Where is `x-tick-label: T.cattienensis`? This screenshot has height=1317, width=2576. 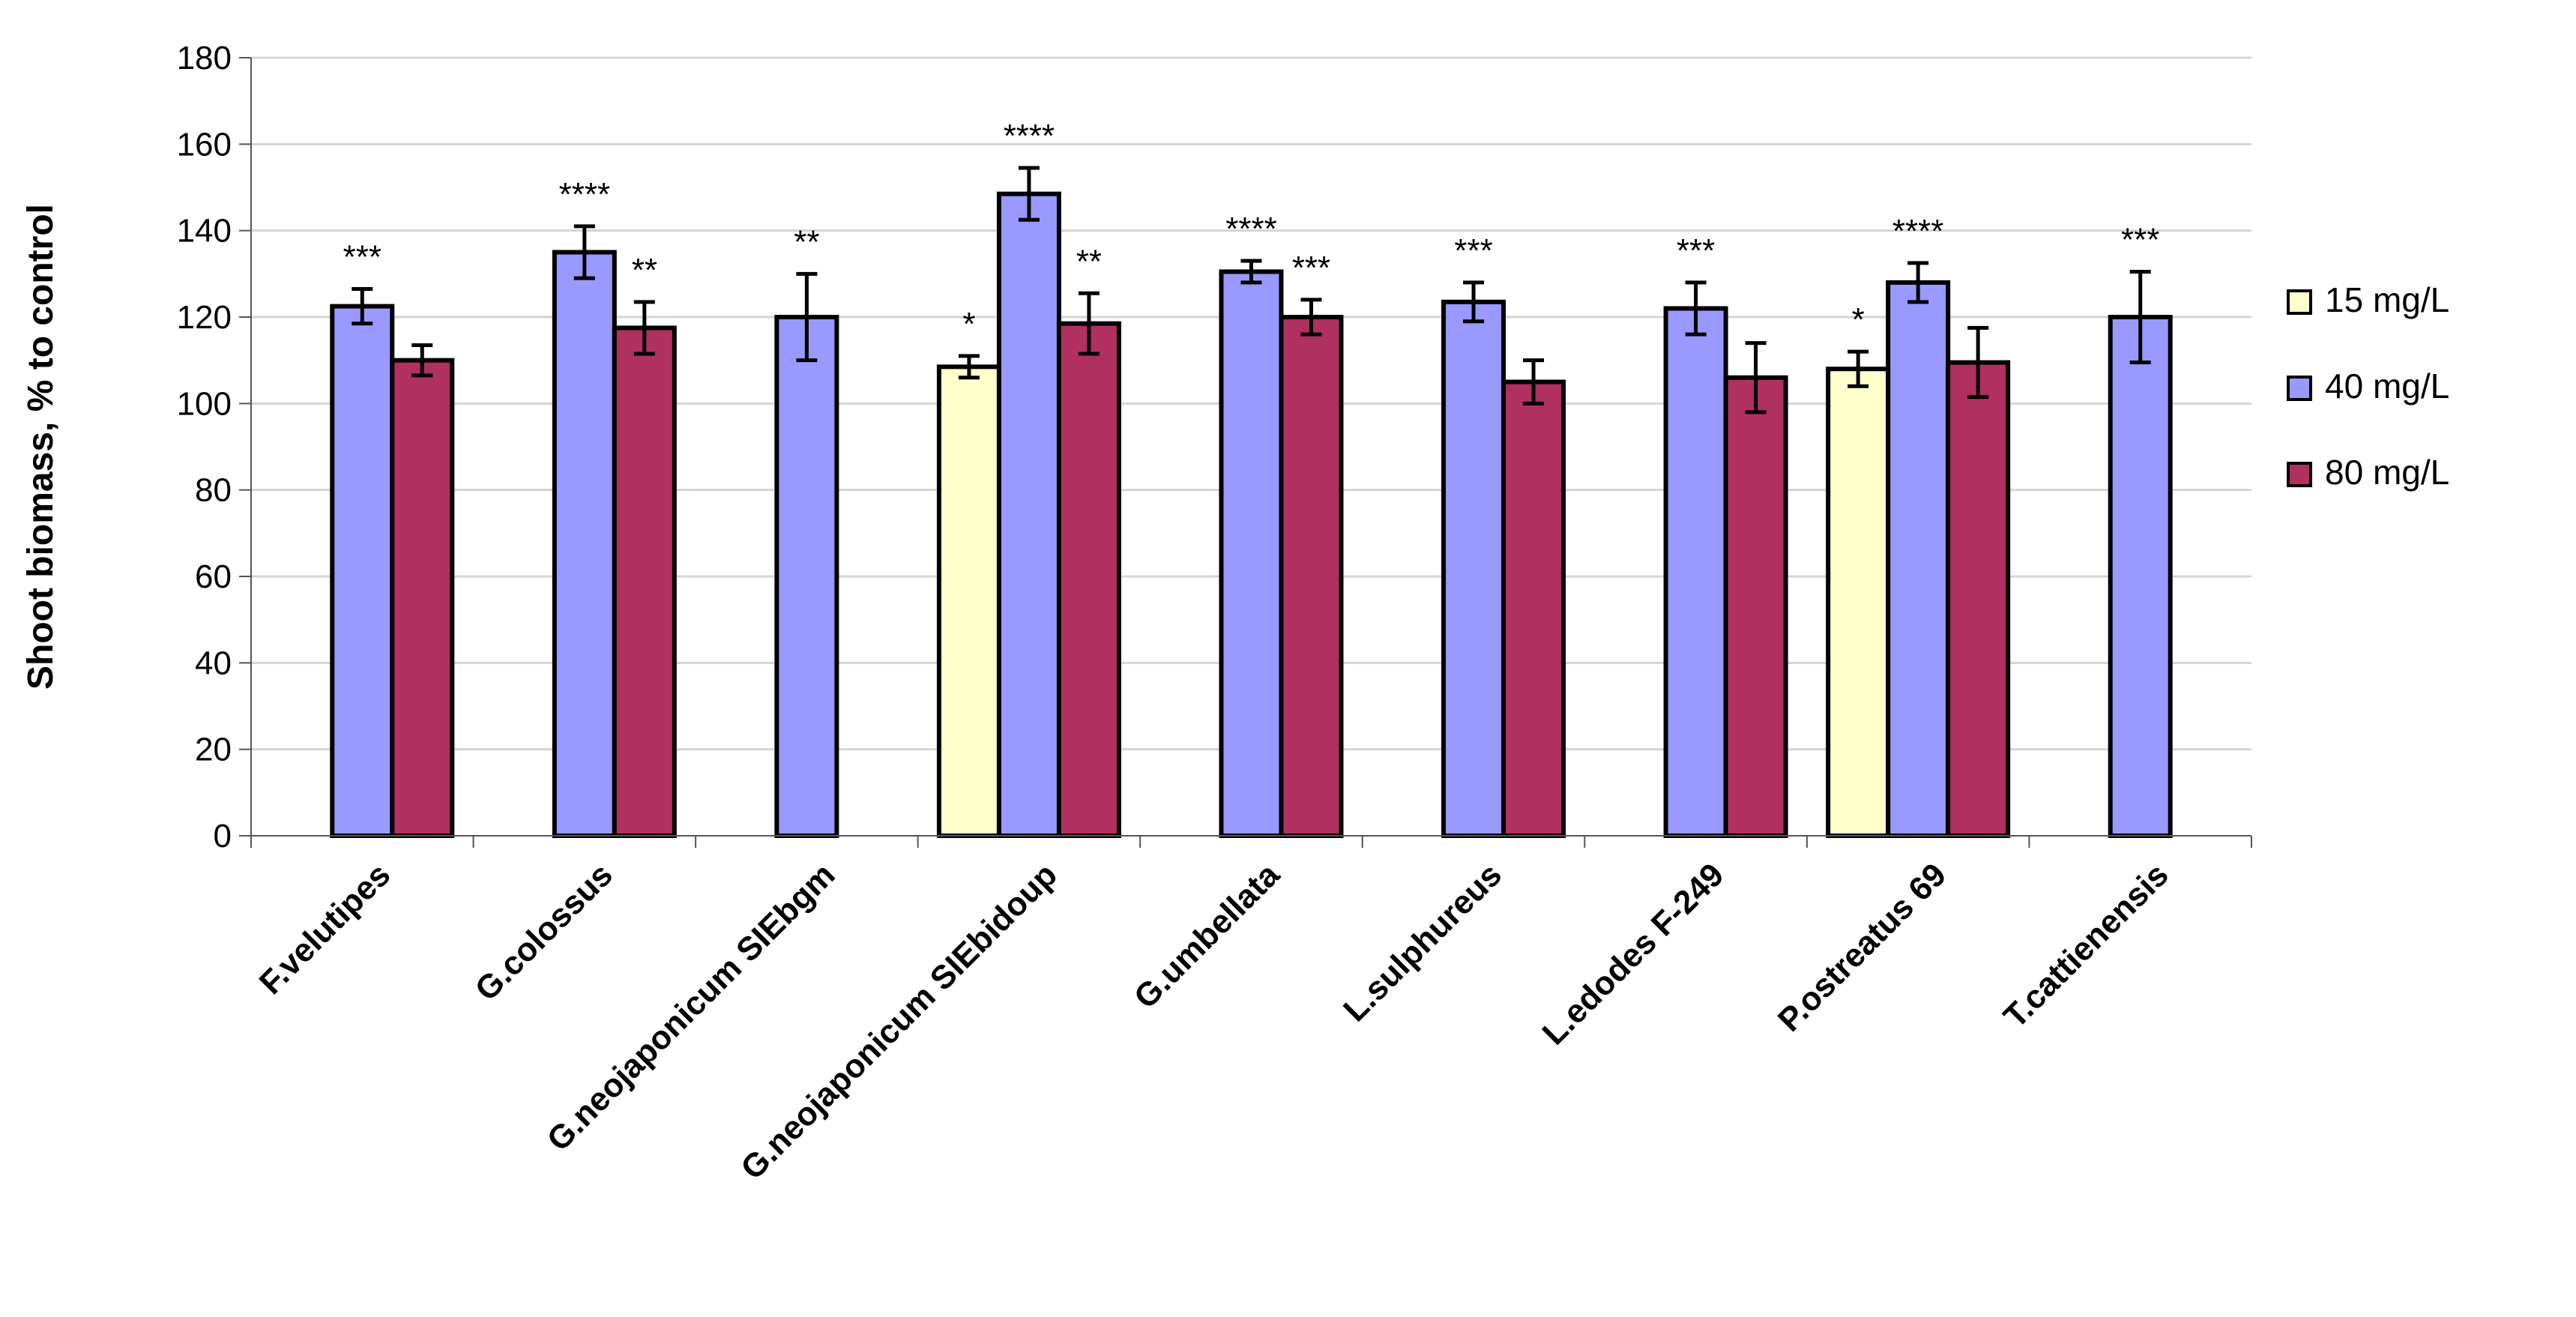 x-tick-label: T.cattienensis is located at coordinates (2086, 946).